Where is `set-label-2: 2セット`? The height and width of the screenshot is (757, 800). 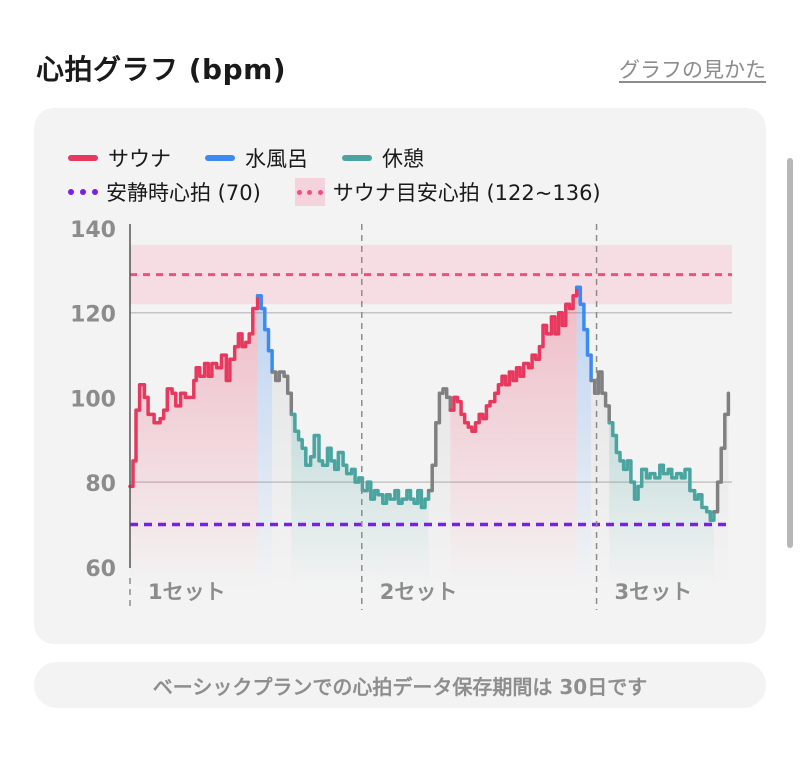
set-label-2: 2セット is located at coordinates (419, 592).